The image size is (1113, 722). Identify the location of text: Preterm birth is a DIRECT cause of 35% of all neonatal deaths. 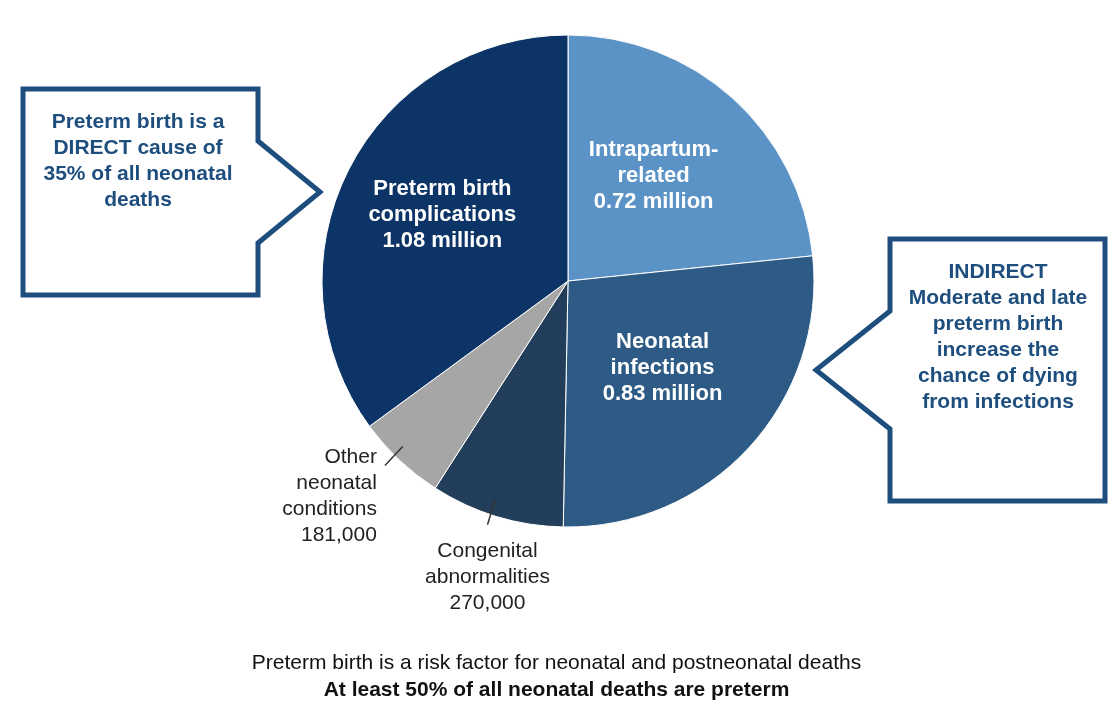
(138, 160).